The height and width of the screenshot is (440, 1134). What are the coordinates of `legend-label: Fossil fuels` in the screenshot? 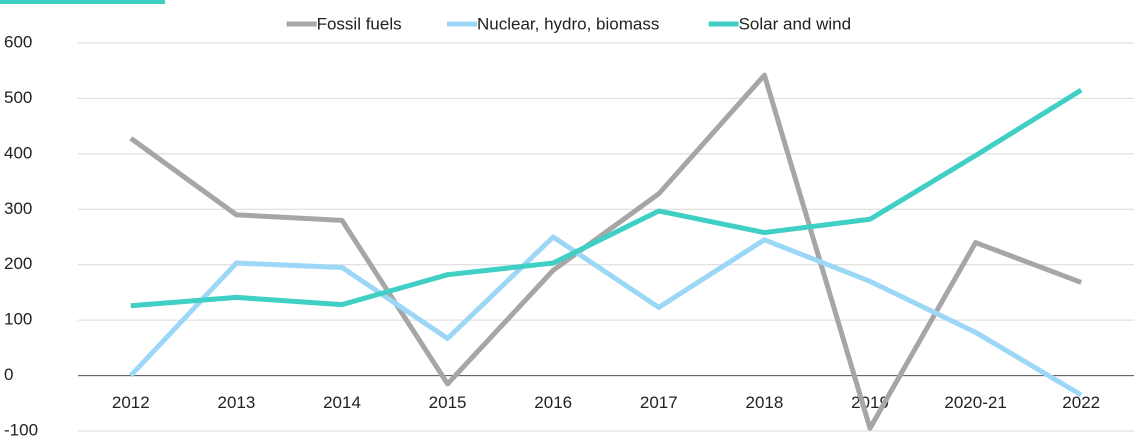 It's located at (359, 23).